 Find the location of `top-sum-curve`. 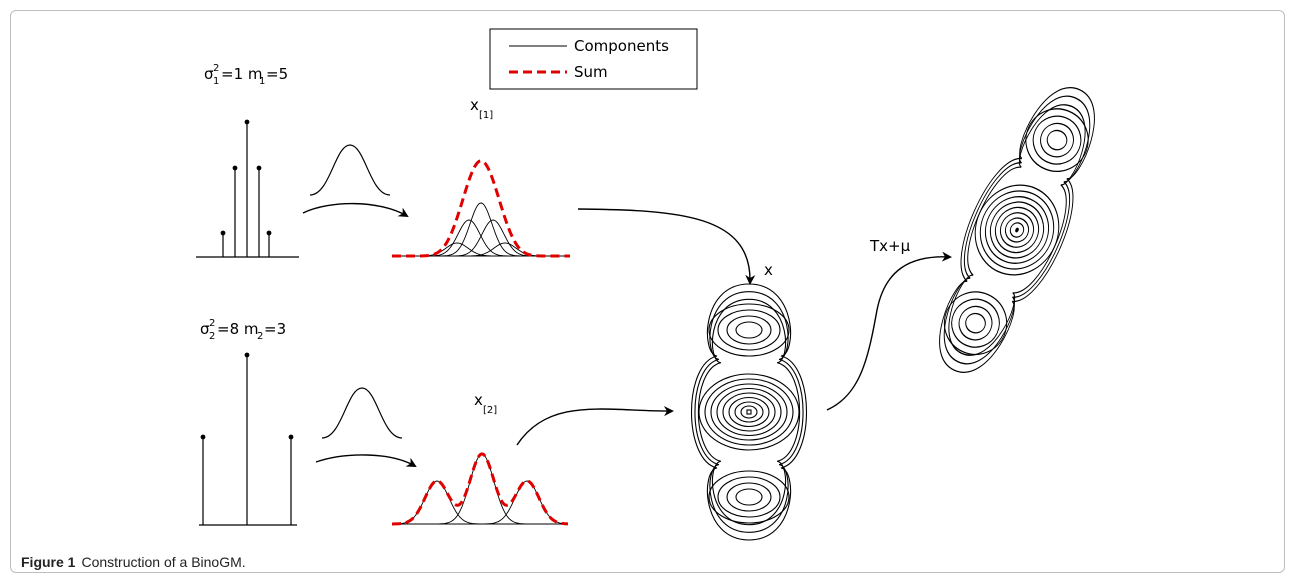

top-sum-curve is located at coordinates (481, 208).